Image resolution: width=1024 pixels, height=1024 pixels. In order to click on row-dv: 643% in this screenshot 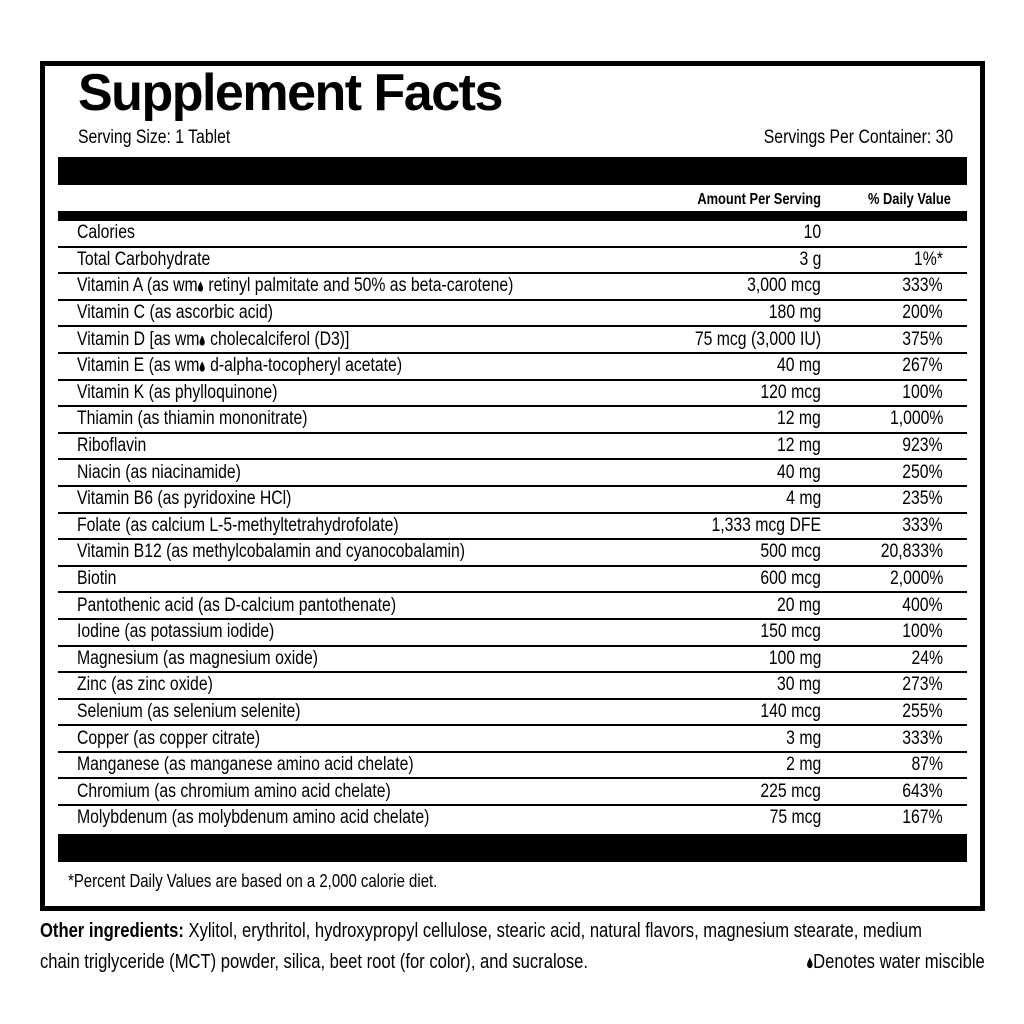, I will do `click(922, 791)`.